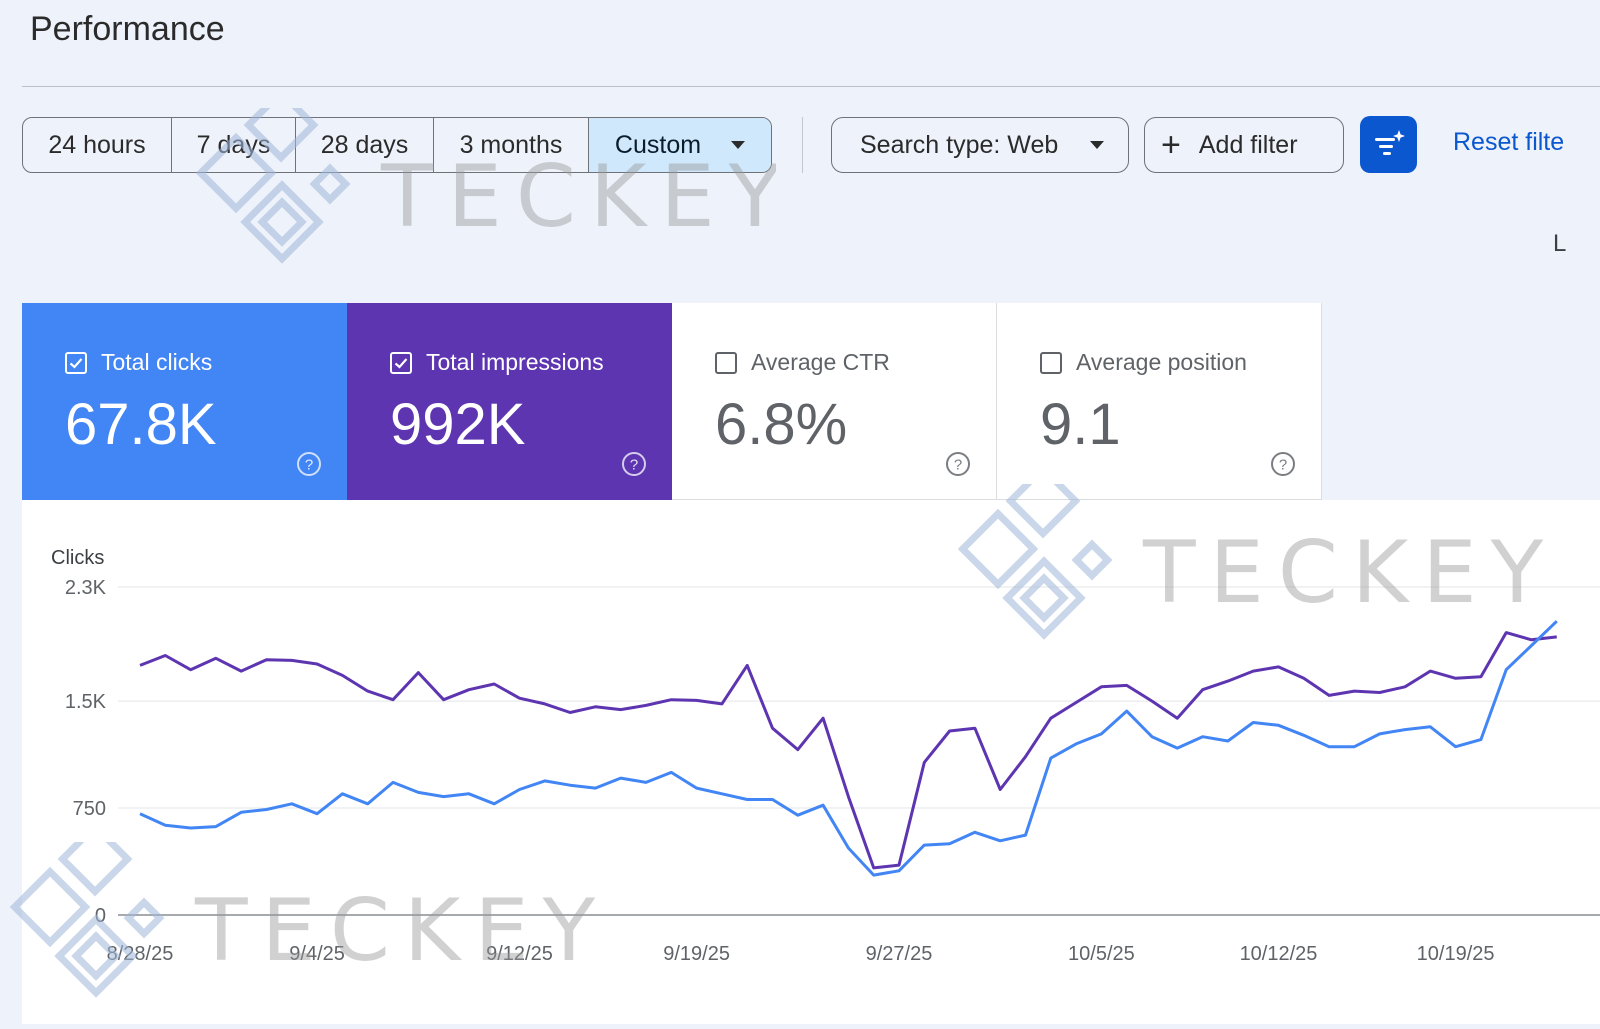 Image resolution: width=1600 pixels, height=1029 pixels. What do you see at coordinates (811, 86) in the screenshot?
I see `title-divider` at bounding box center [811, 86].